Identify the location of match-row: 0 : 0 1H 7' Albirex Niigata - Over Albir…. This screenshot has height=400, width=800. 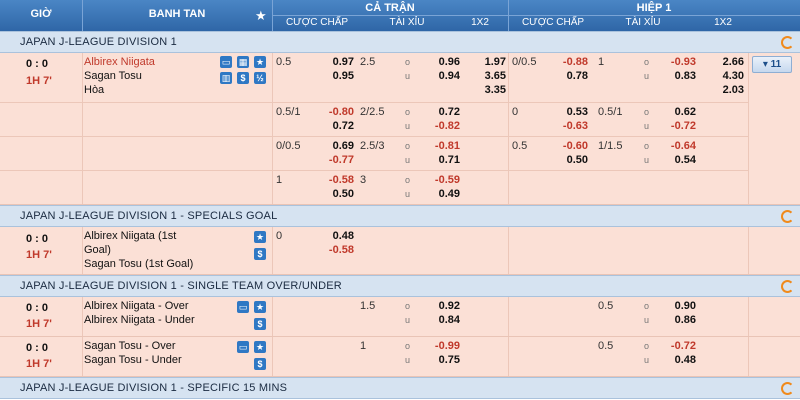
(400, 317).